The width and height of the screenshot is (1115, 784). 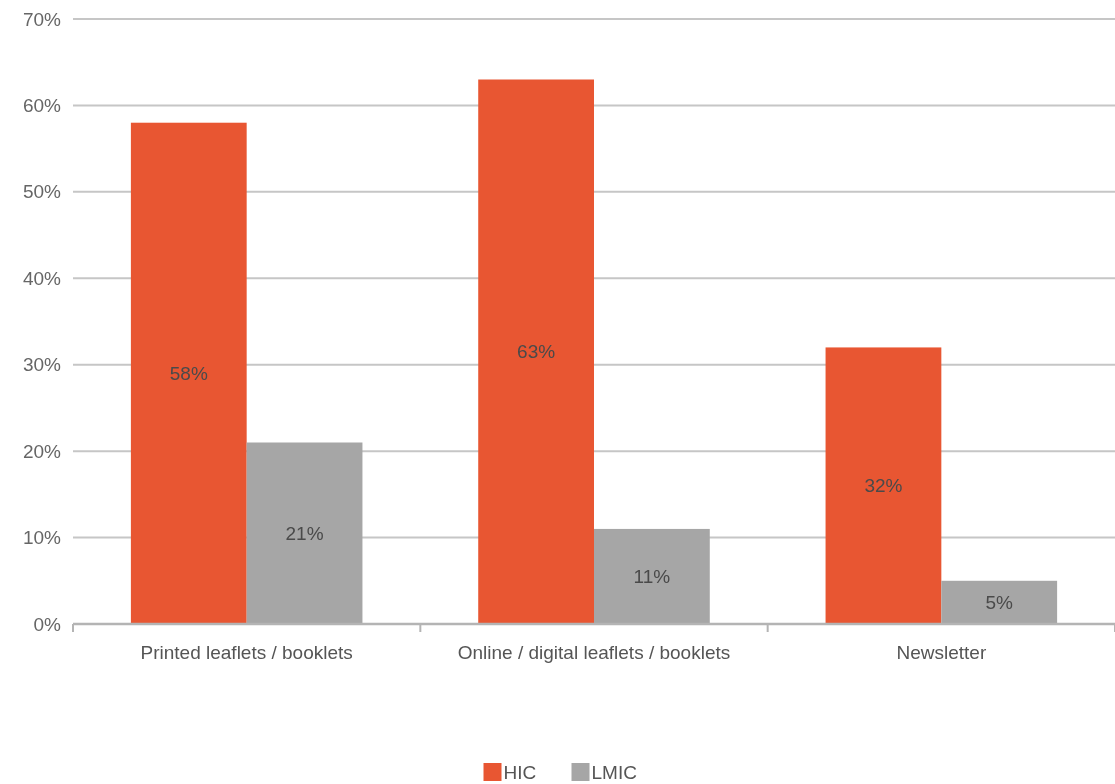 I want to click on x-tick-label: Online / digital leaflets / booklets, so click(x=594, y=652).